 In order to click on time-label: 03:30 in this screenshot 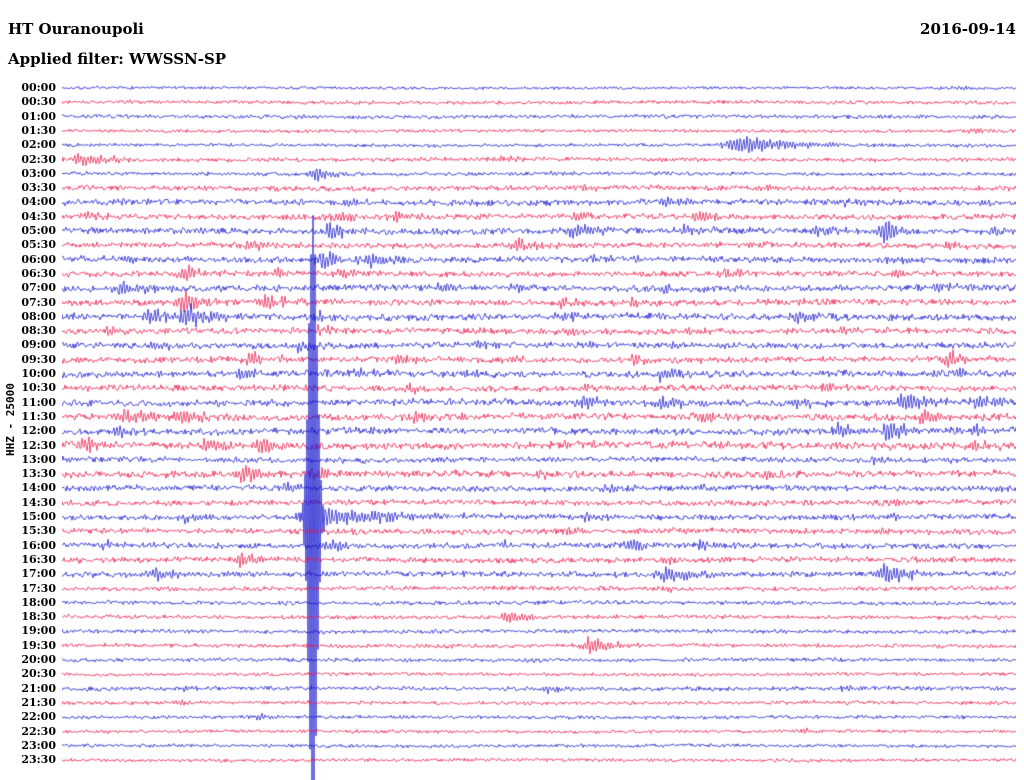, I will do `click(38, 188)`.